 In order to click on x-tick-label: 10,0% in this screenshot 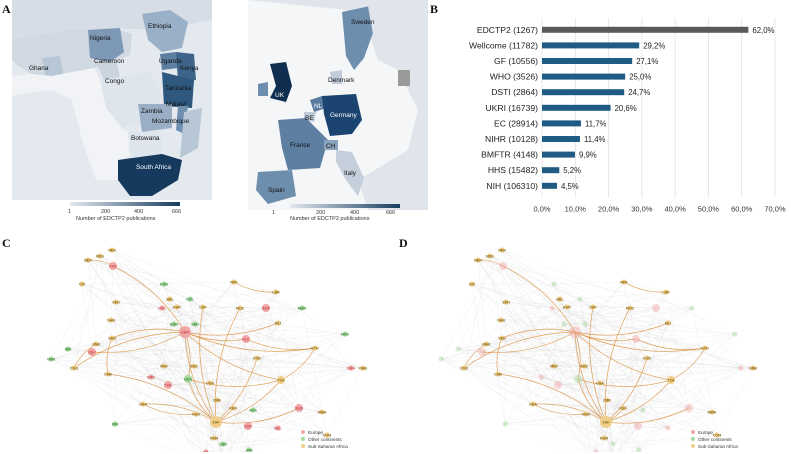, I will do `click(576, 209)`.